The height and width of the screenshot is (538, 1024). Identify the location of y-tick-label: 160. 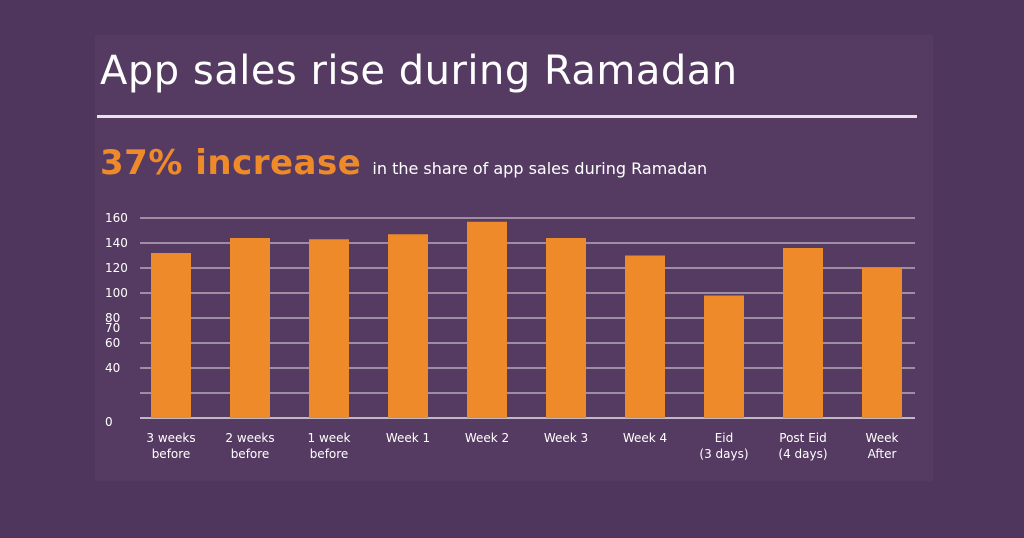
(116, 218).